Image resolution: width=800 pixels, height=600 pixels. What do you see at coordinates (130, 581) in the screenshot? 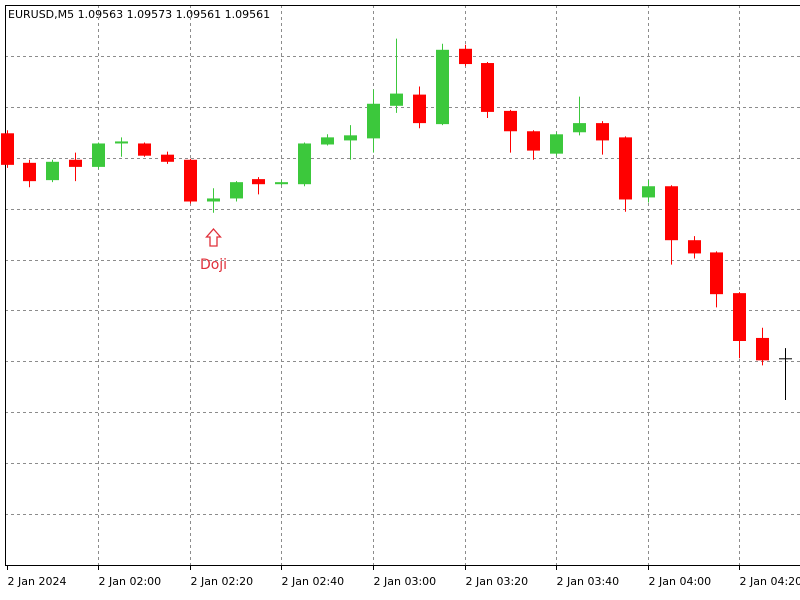
I see `x-tick-label: 2 Jan 02:00` at bounding box center [130, 581].